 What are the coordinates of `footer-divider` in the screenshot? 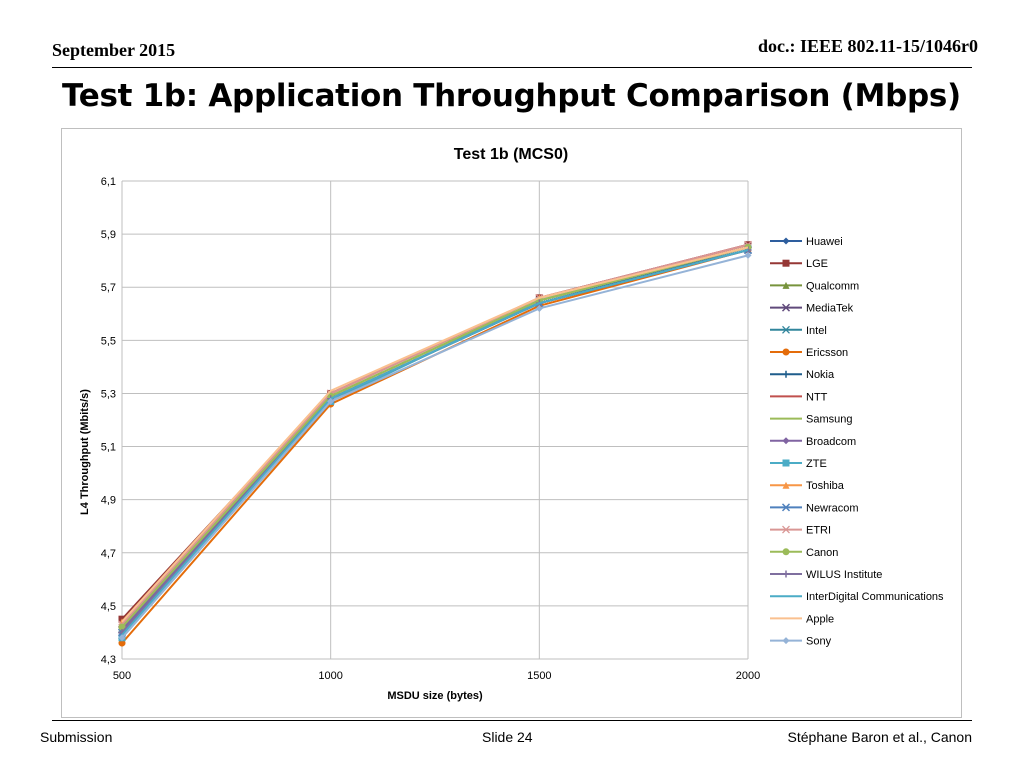 It's located at (512, 720).